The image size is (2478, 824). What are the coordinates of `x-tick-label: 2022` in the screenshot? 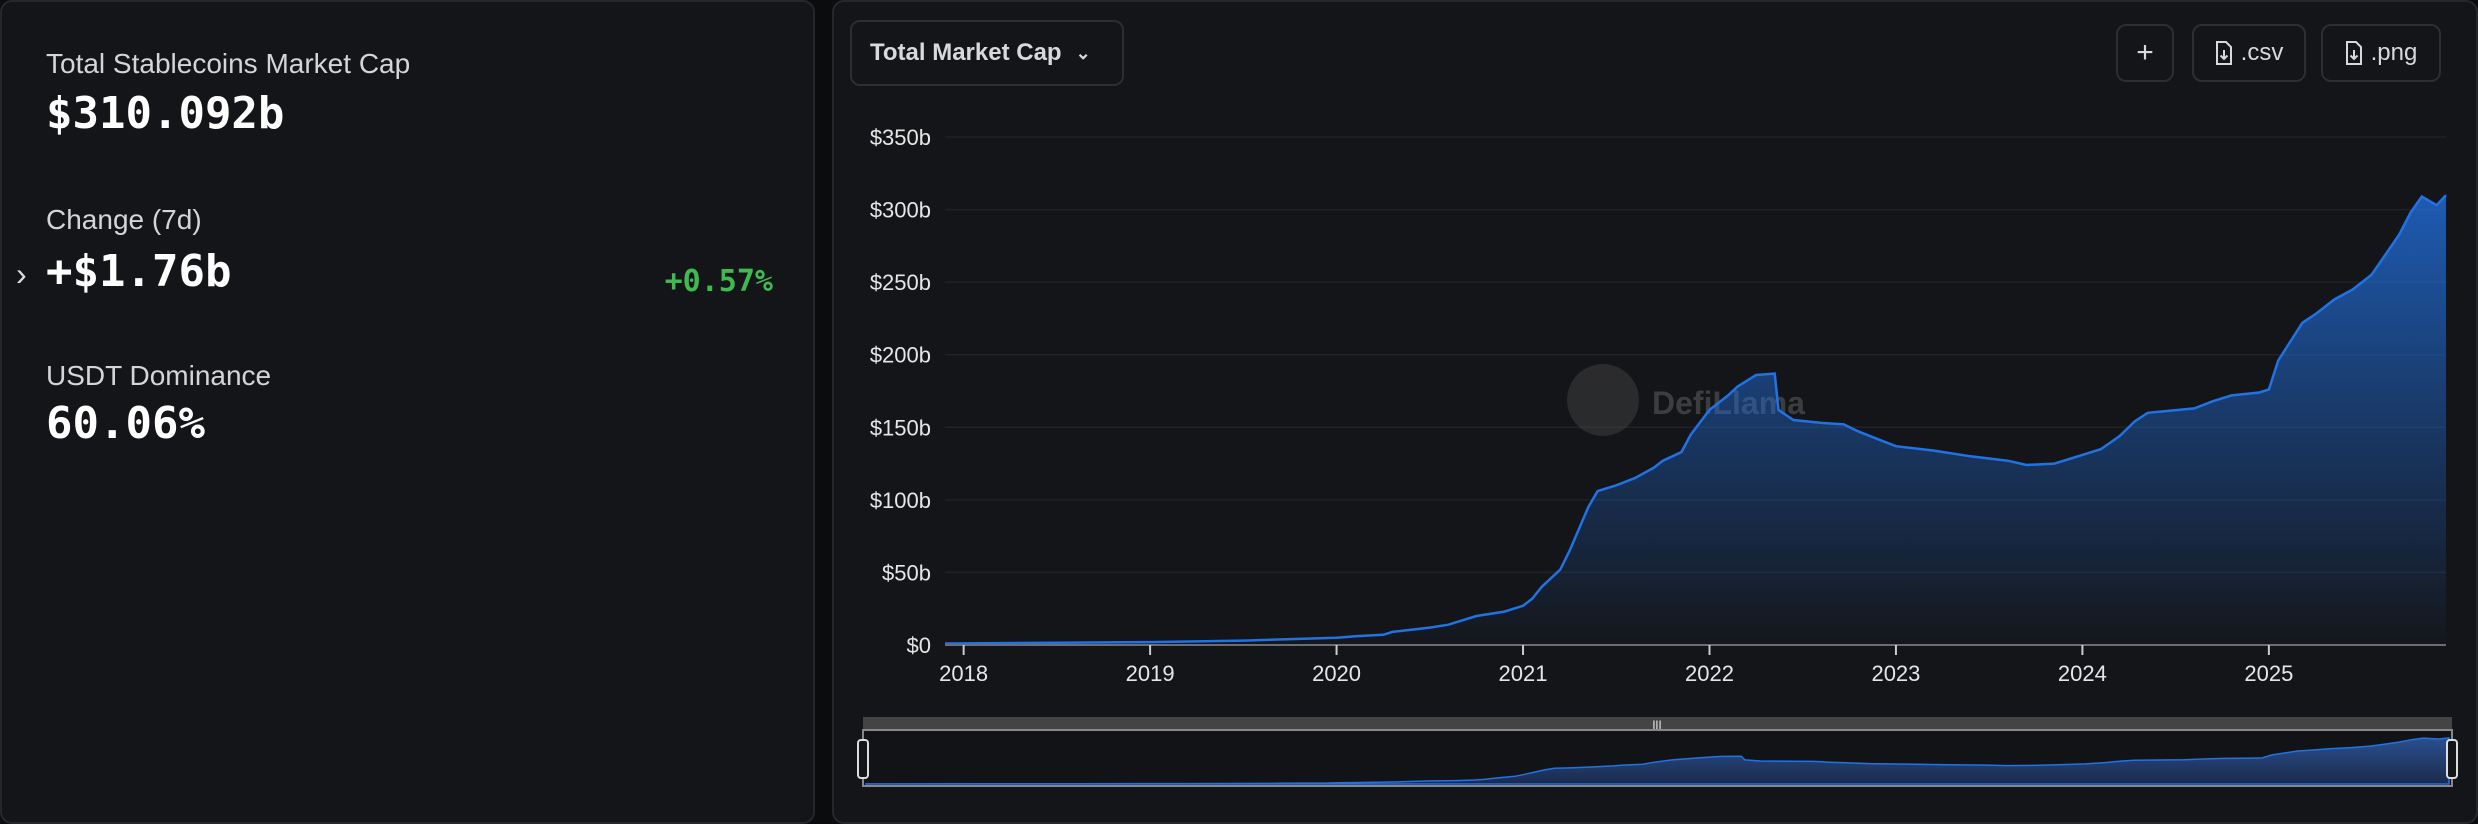 It's located at (1709, 673).